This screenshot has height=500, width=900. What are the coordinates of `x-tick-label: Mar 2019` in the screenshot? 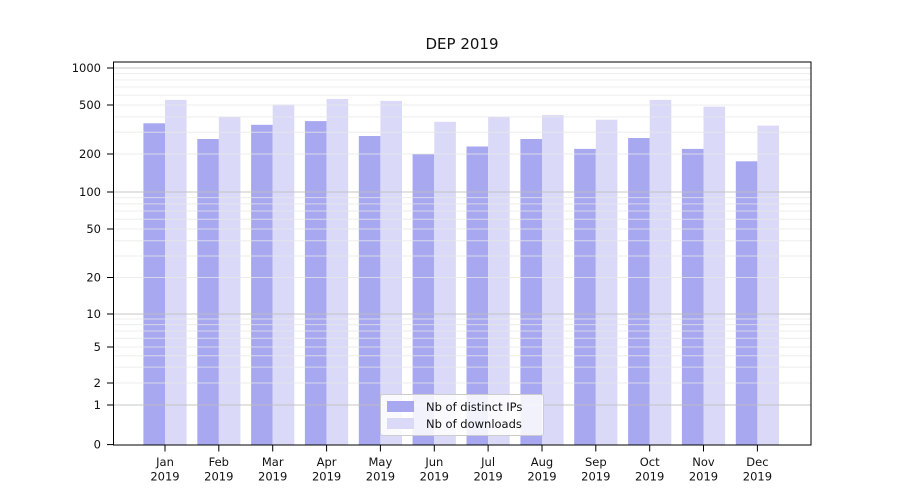 It's located at (272, 469).